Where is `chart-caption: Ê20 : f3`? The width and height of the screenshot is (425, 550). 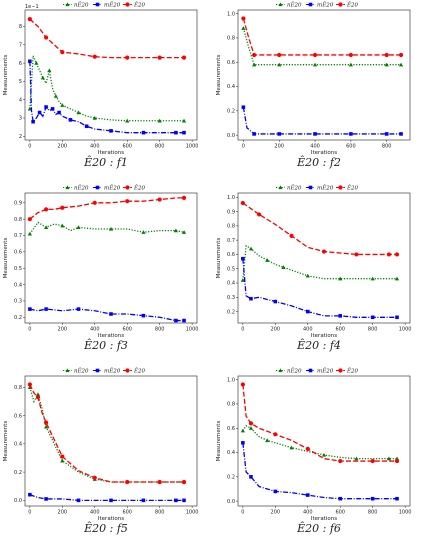
chart-caption: Ê20 : f3 is located at coordinates (106, 345).